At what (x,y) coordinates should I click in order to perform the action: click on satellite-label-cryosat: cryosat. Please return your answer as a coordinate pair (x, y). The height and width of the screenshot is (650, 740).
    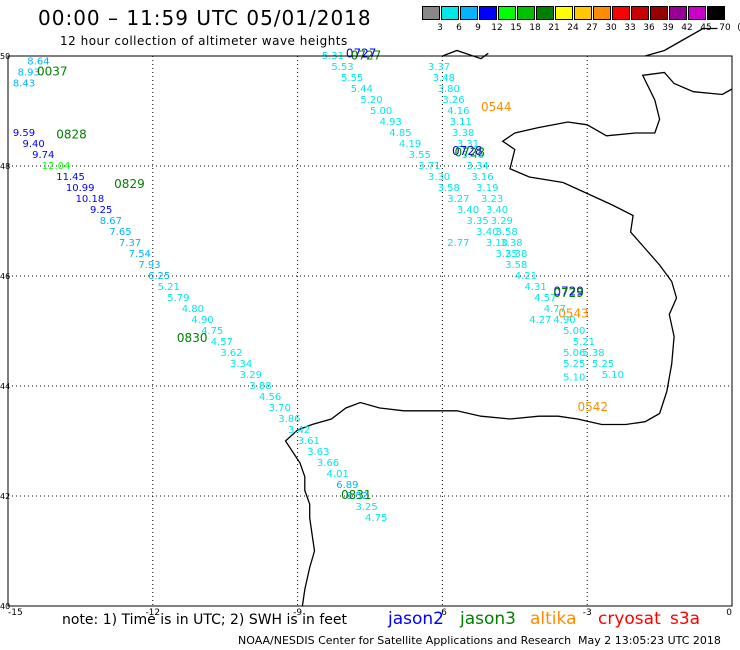
    Looking at the image, I should click on (629, 619).